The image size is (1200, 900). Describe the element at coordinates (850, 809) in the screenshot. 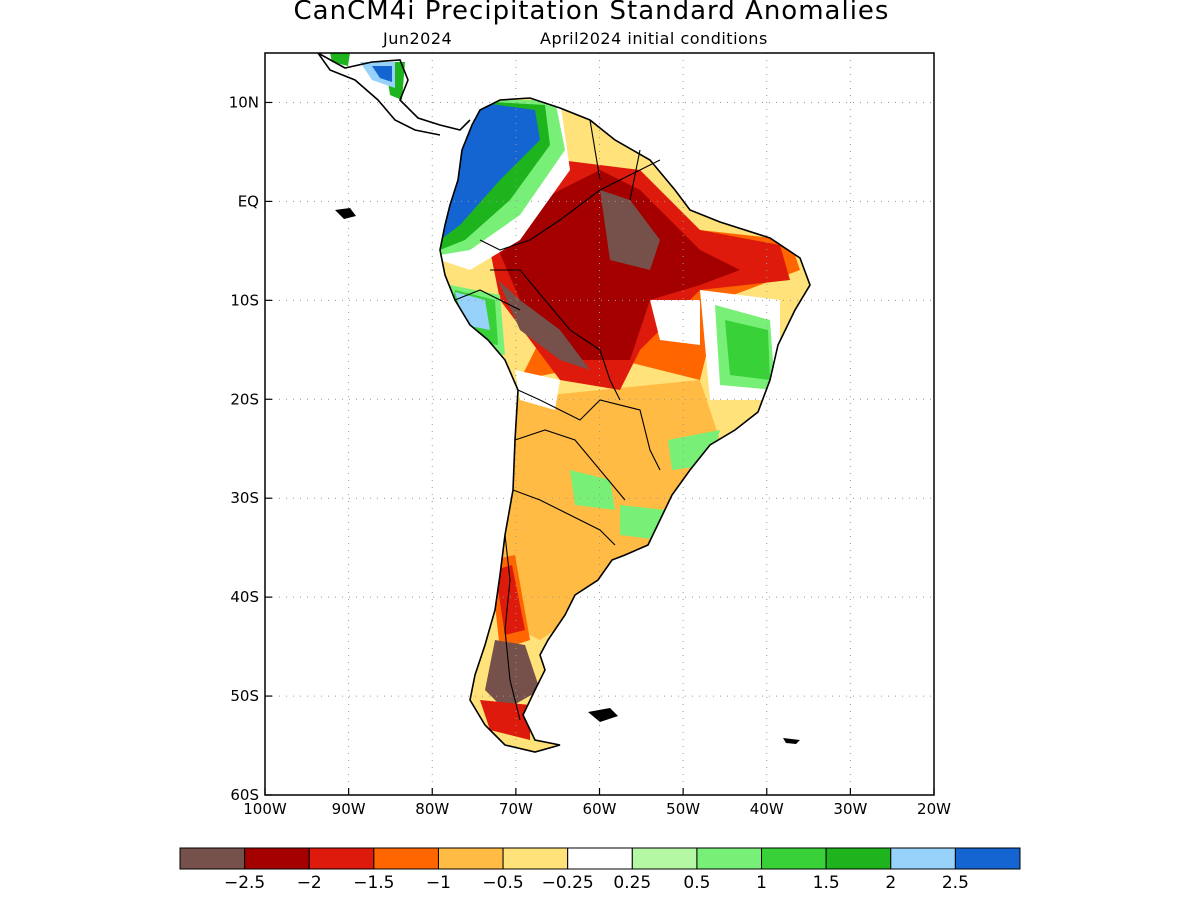

I see `lon-tick-label: 30W` at that location.